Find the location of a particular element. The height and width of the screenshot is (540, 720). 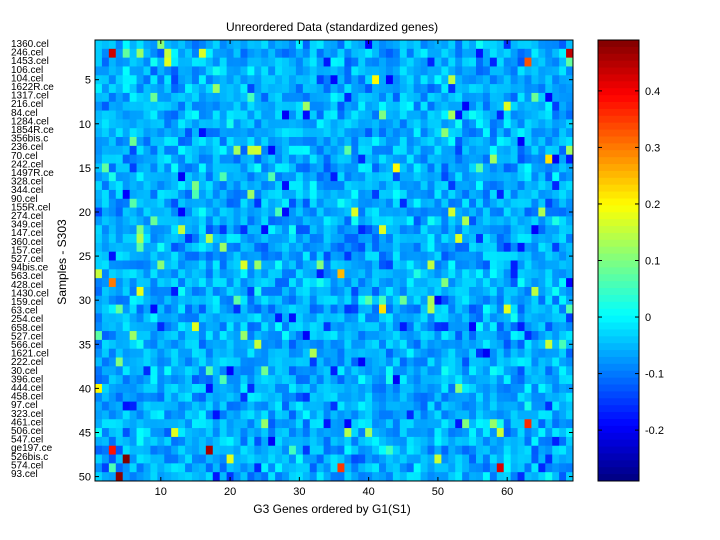

y-tick-label: 5 is located at coordinates (88, 81).